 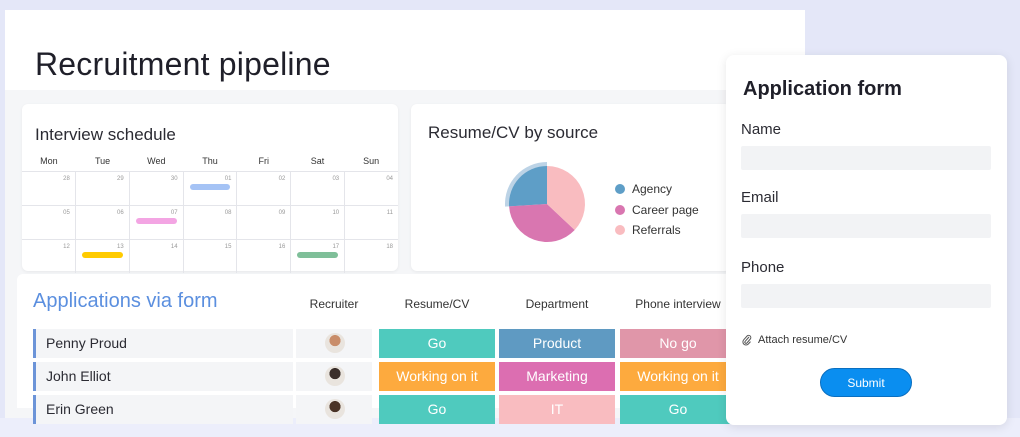 What do you see at coordinates (513, 133) in the screenshot?
I see `widget-title: Resume/CV by source` at bounding box center [513, 133].